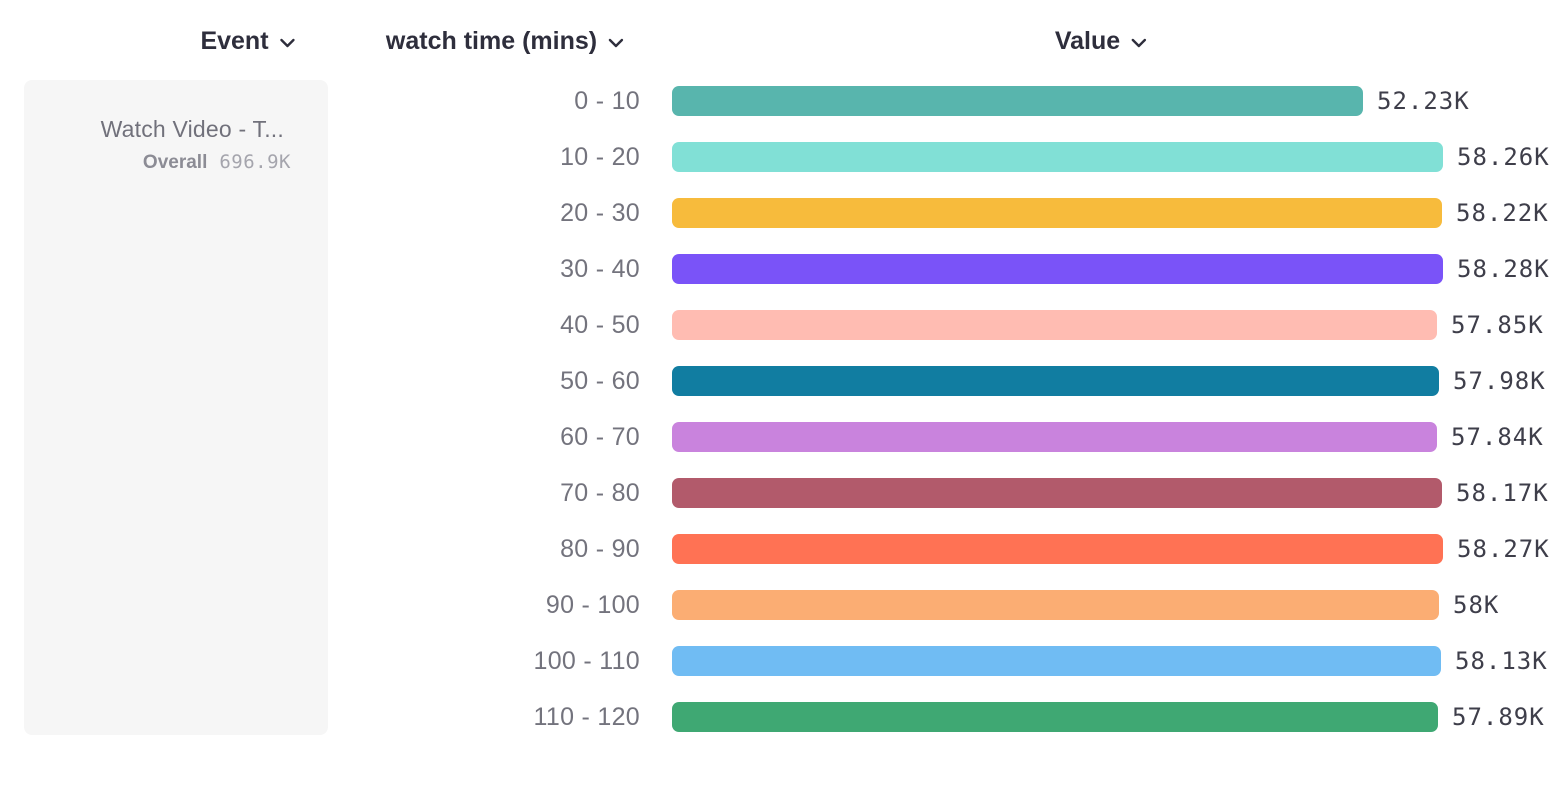 The height and width of the screenshot is (790, 1568). What do you see at coordinates (234, 41) in the screenshot?
I see `event-column-label: Event` at bounding box center [234, 41].